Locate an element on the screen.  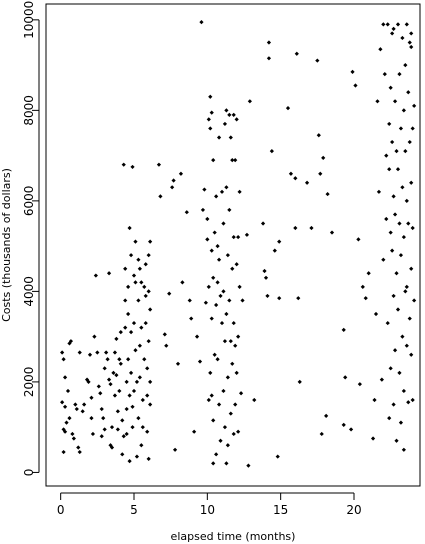
x-axis: 0 5 10 15 20 is located at coordinates (209, 504).